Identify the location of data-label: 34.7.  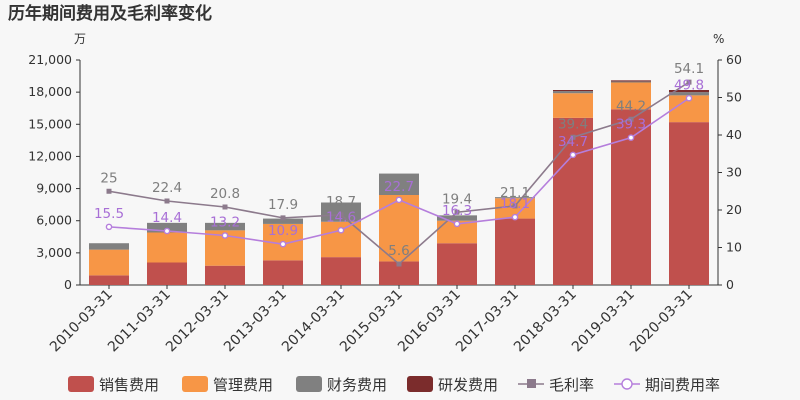
(573, 142).